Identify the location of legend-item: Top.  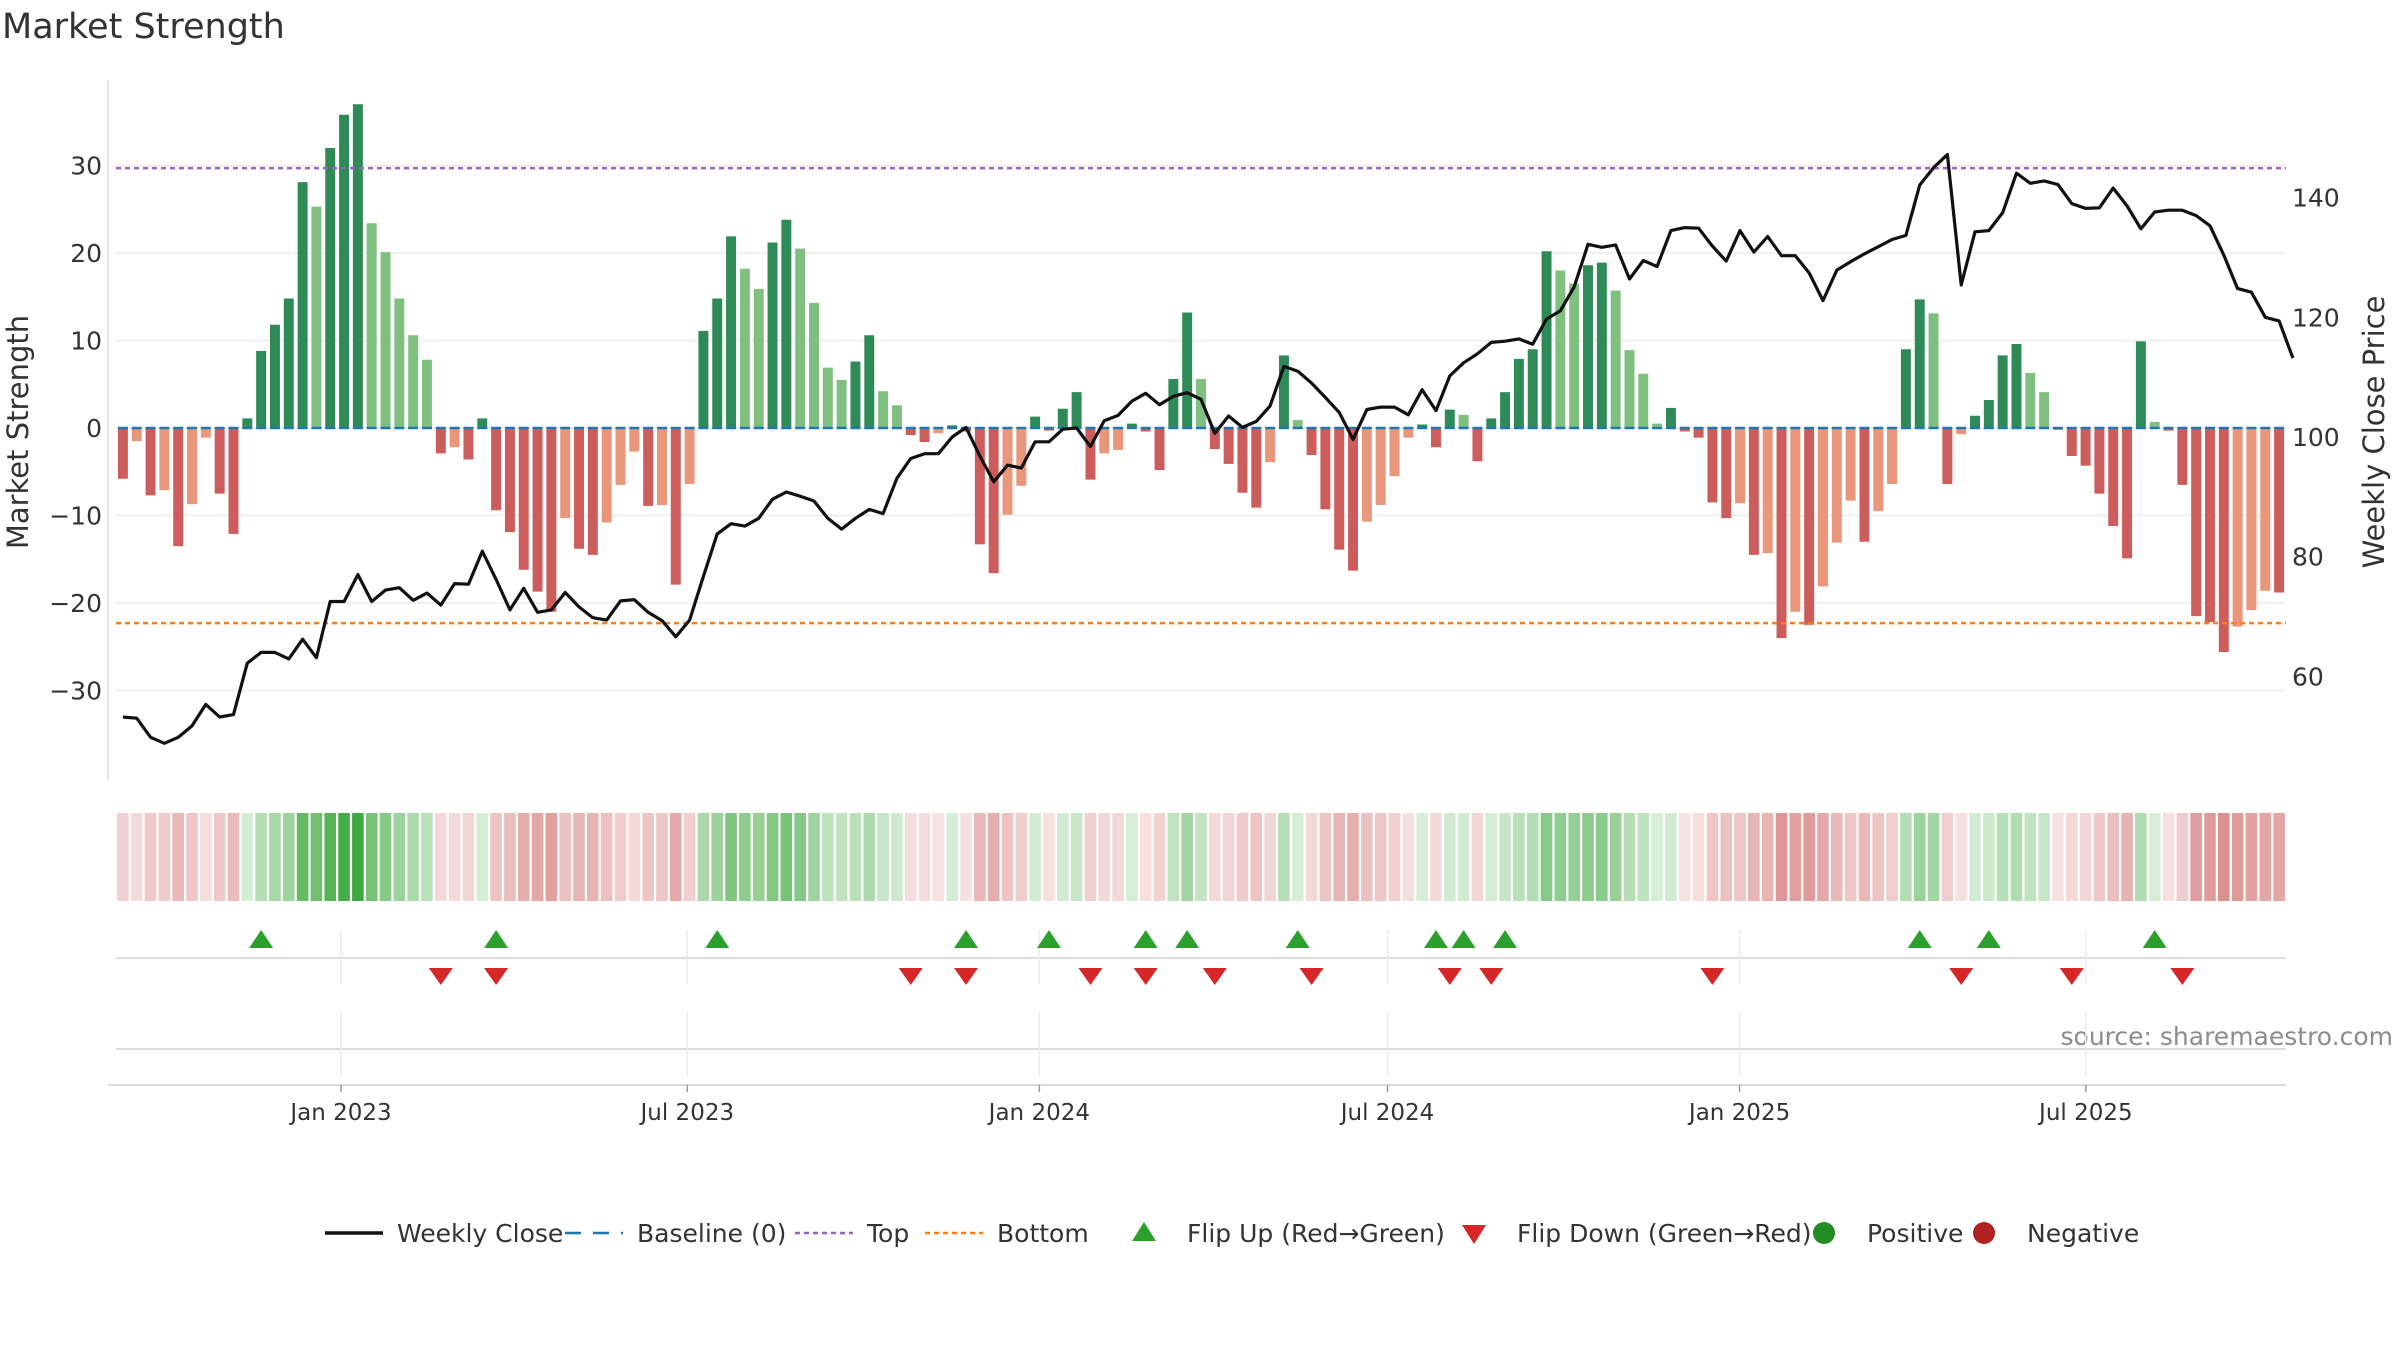
(852, 1233).